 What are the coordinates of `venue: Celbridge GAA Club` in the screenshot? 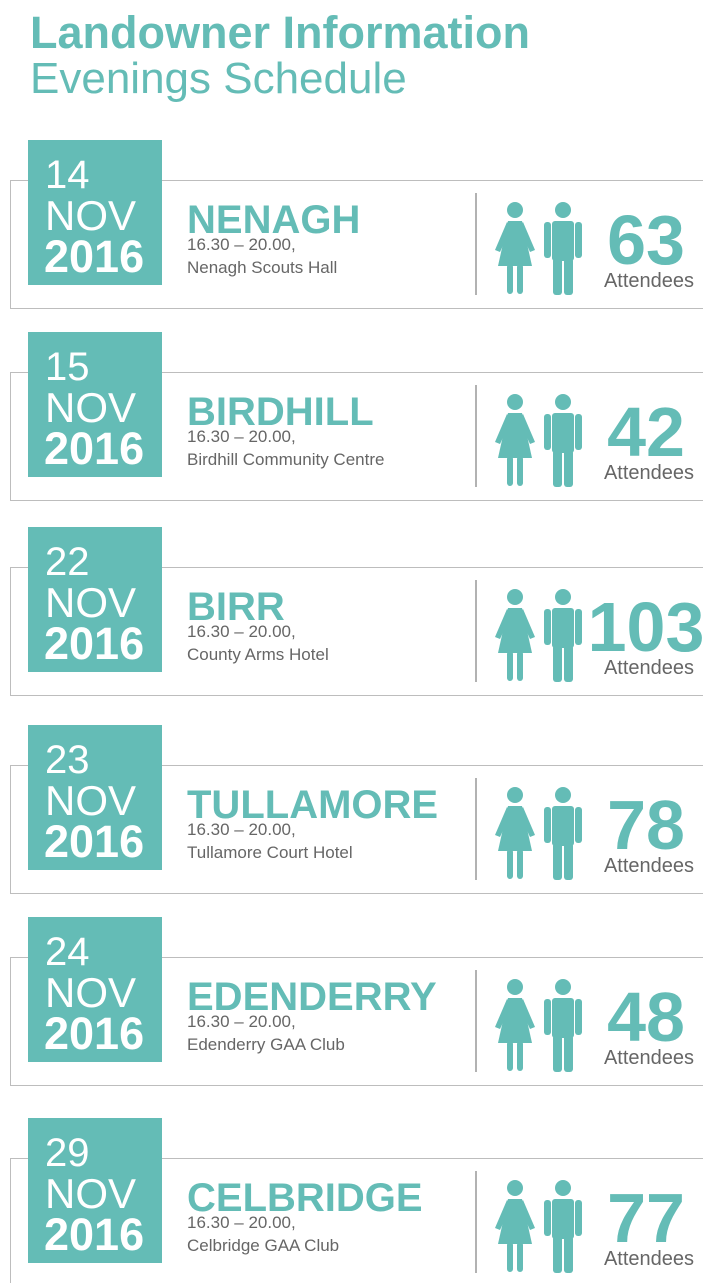 It's located at (263, 1245).